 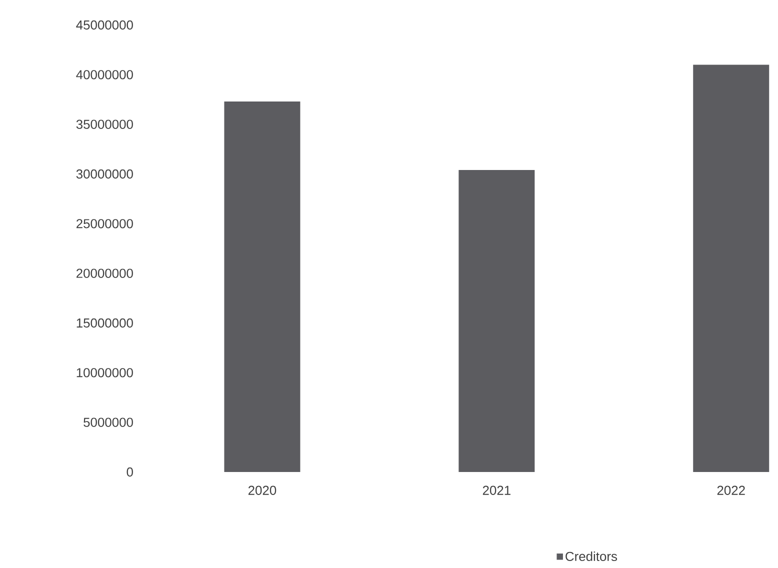 What do you see at coordinates (129, 472) in the screenshot?
I see `y-tick-label: 0` at bounding box center [129, 472].